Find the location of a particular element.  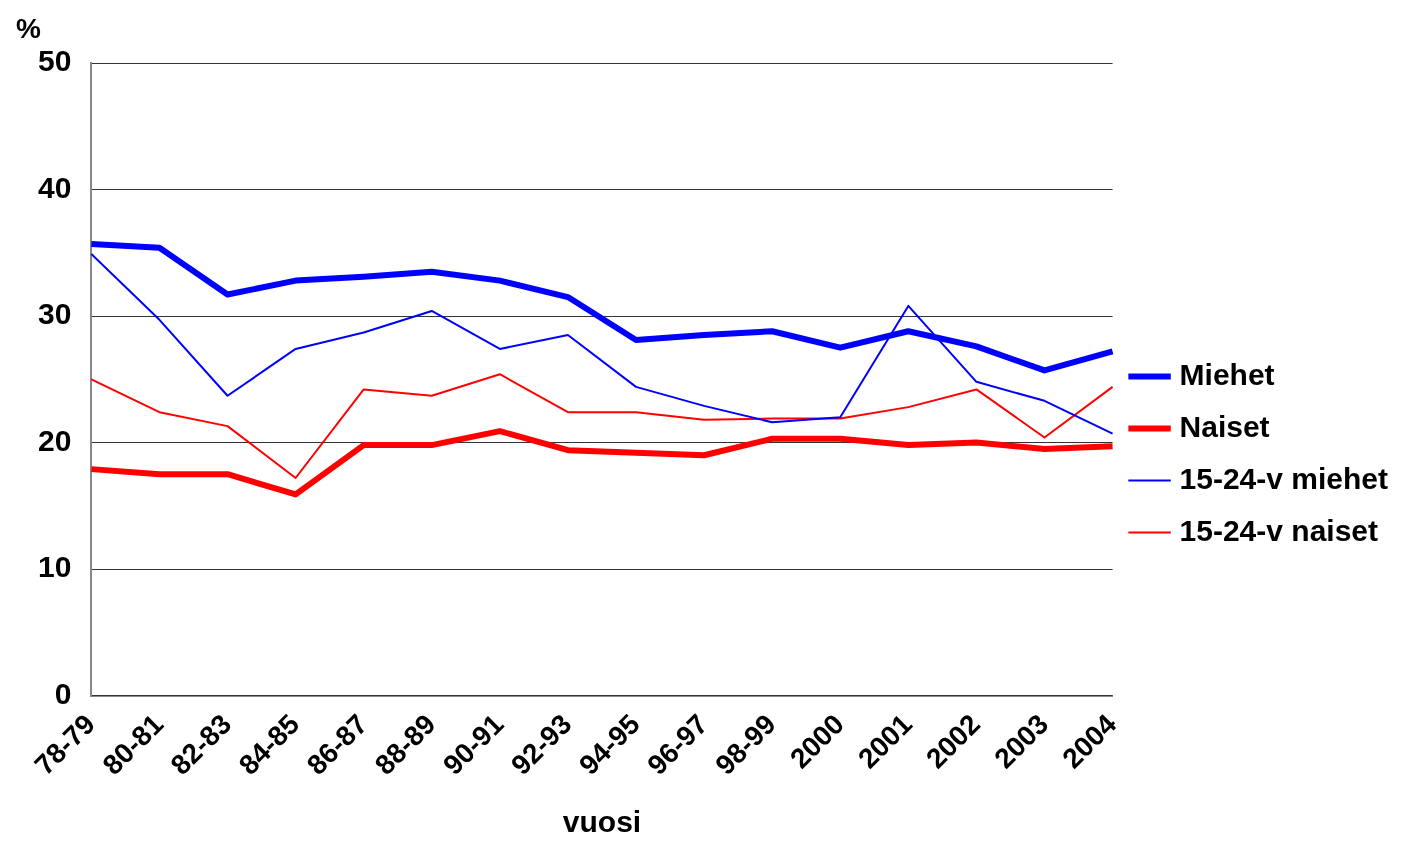

legend-label: 15-24-v miehet is located at coordinates (1284, 478).